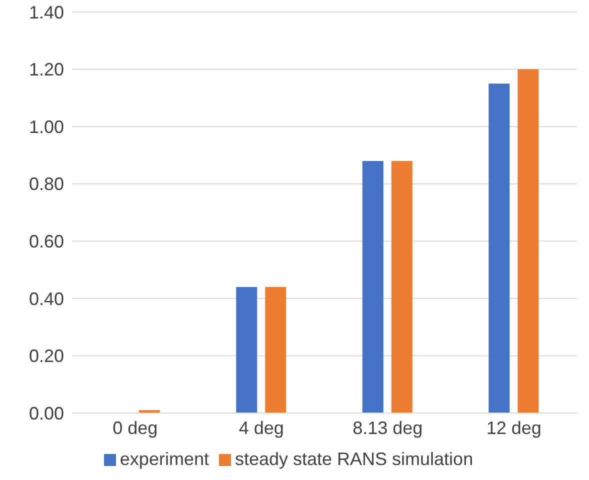 The width and height of the screenshot is (589, 480). Describe the element at coordinates (46, 70) in the screenshot. I see `y-tick-label: 1.20` at that location.